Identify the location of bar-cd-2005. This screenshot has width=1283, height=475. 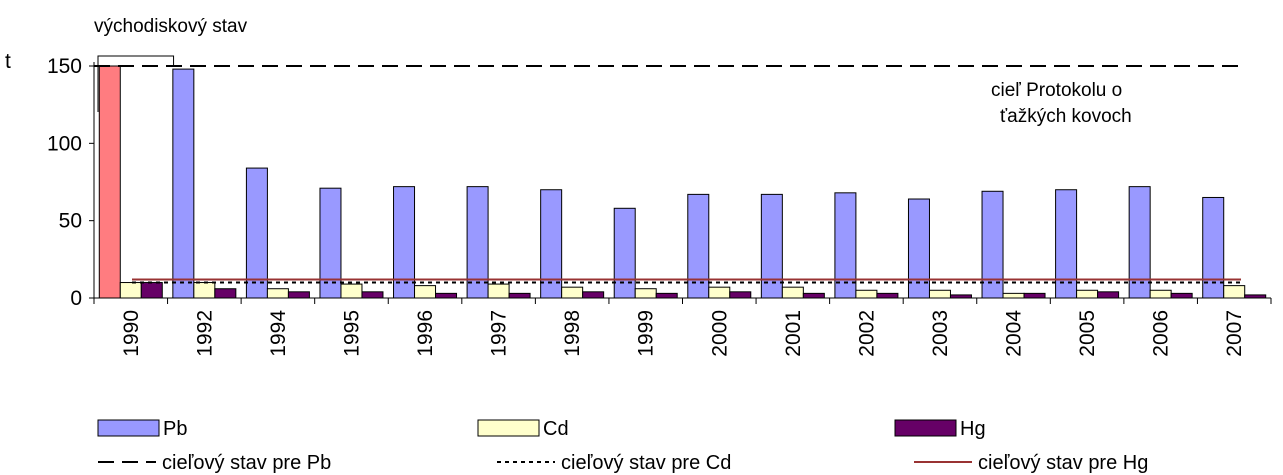
(1087, 294).